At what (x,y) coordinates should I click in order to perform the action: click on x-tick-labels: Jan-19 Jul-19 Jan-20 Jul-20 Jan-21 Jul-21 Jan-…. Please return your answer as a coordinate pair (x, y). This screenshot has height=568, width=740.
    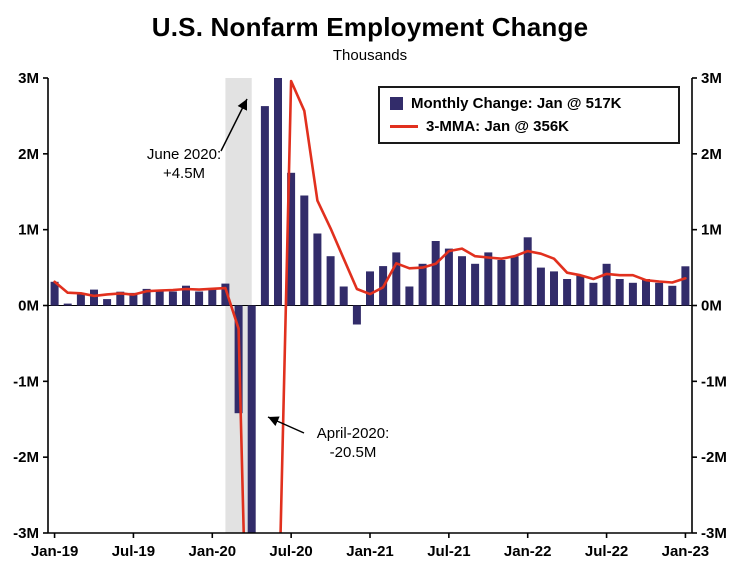
    Looking at the image, I should click on (370, 546).